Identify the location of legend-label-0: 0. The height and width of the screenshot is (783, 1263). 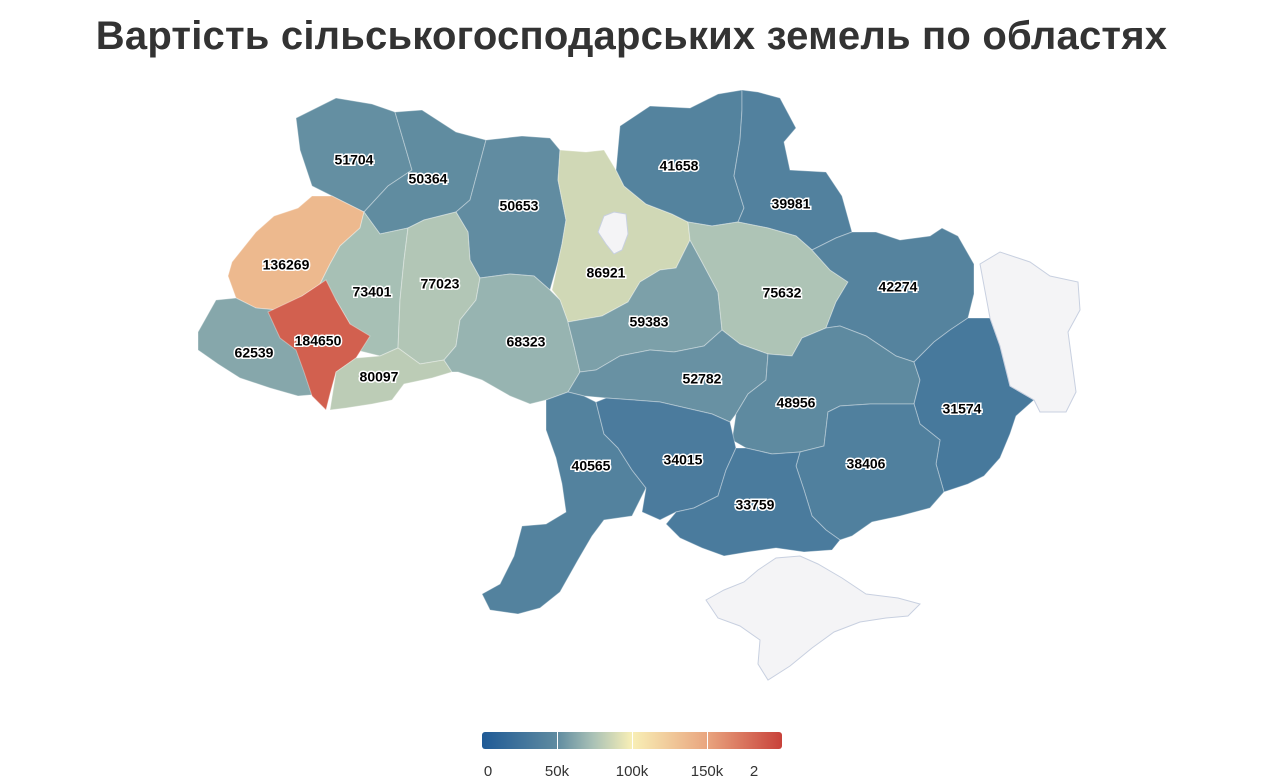
(488, 771).